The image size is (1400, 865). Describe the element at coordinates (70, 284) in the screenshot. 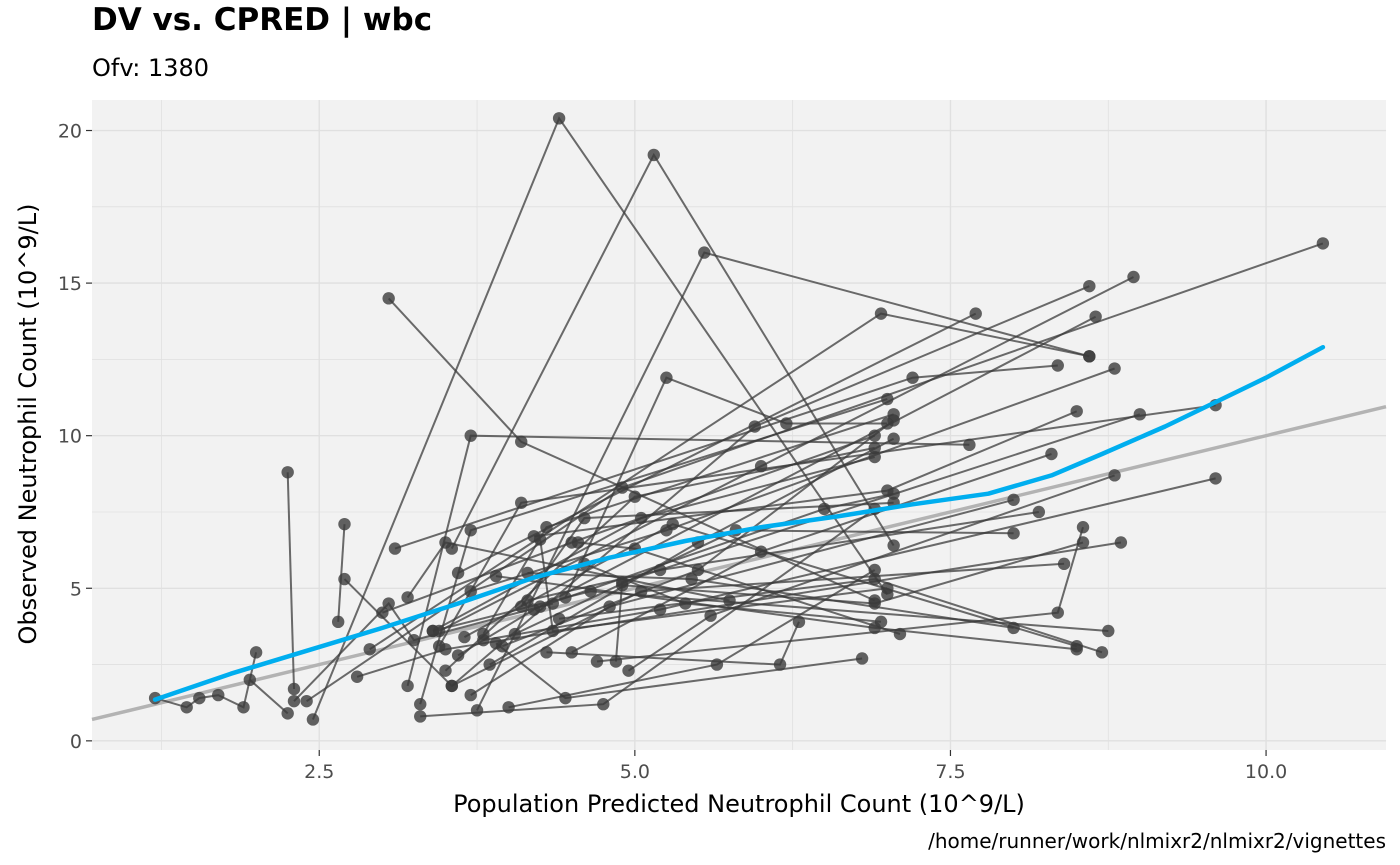

I see `y-tick-label: 15` at that location.